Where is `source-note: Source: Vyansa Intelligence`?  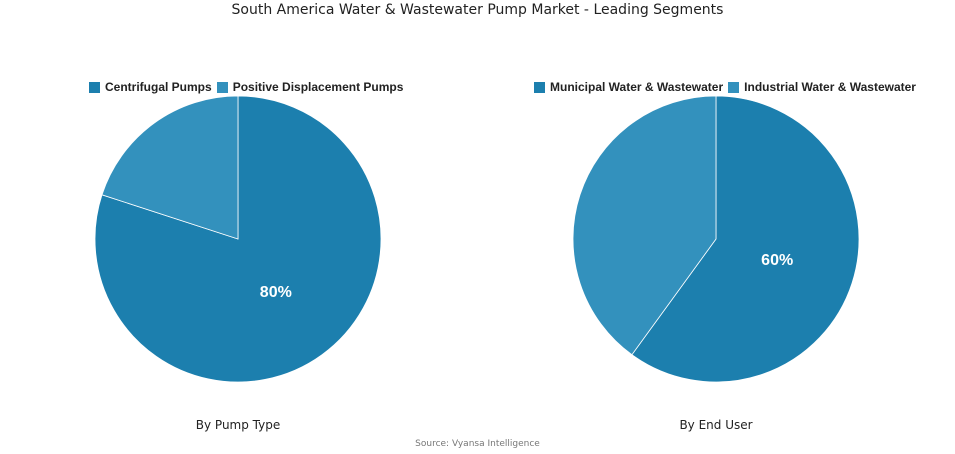
source-note: Source: Vyansa Intelligence is located at coordinates (477, 444).